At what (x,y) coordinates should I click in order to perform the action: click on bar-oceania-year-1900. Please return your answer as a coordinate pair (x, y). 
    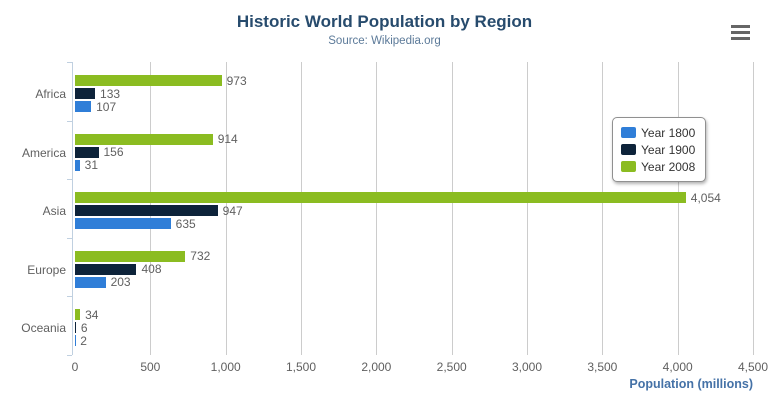
    Looking at the image, I should click on (75, 328).